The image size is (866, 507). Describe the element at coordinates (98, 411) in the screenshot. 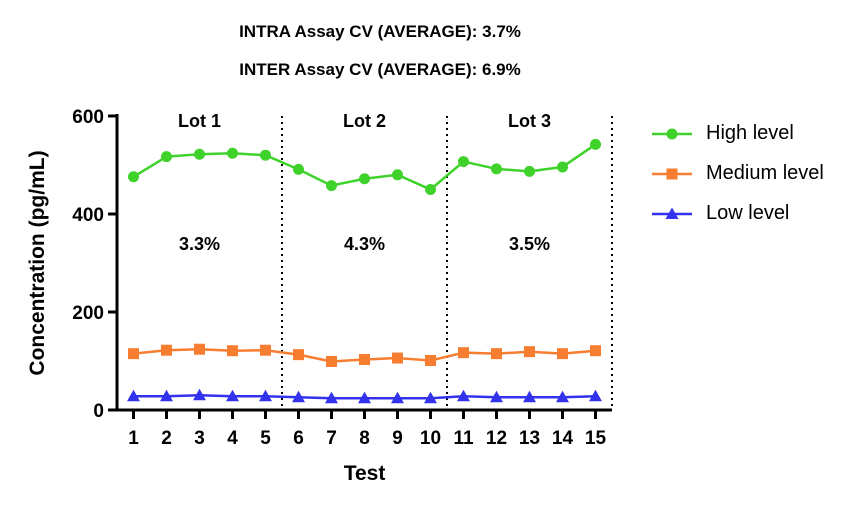

I see `y-tick-label: 0` at that location.